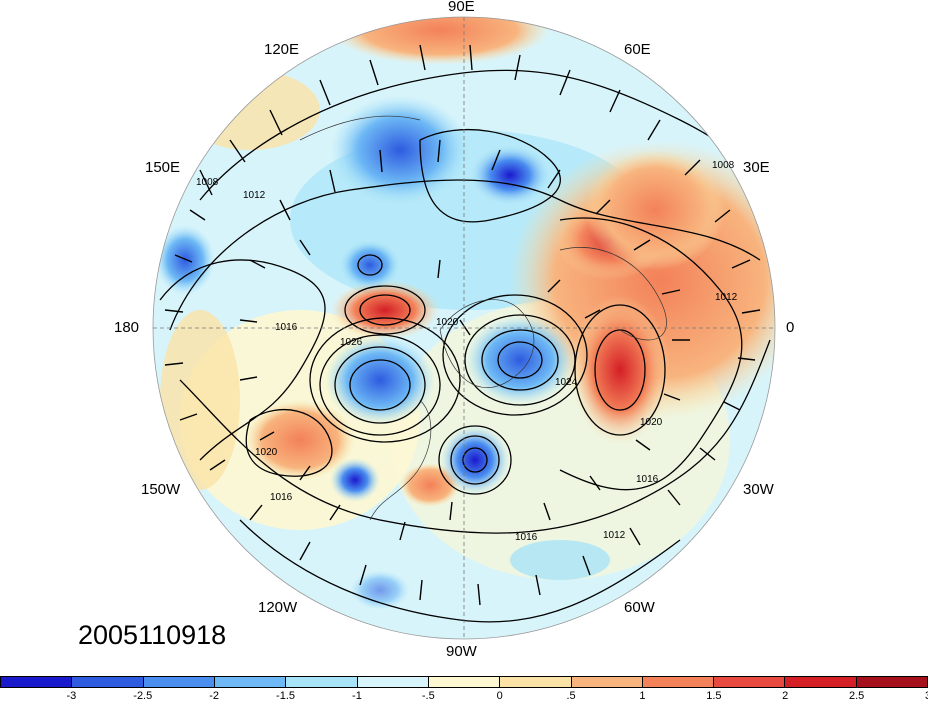  What do you see at coordinates (461, 7) in the screenshot?
I see `lon-label-90e: 90E` at bounding box center [461, 7].